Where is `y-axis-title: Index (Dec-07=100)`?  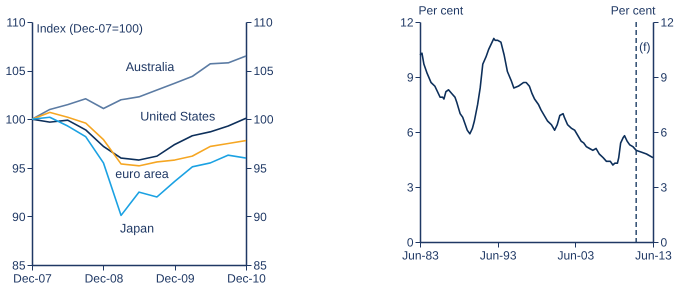 y-axis-title: Index (Dec-07=100) is located at coordinates (89, 29).